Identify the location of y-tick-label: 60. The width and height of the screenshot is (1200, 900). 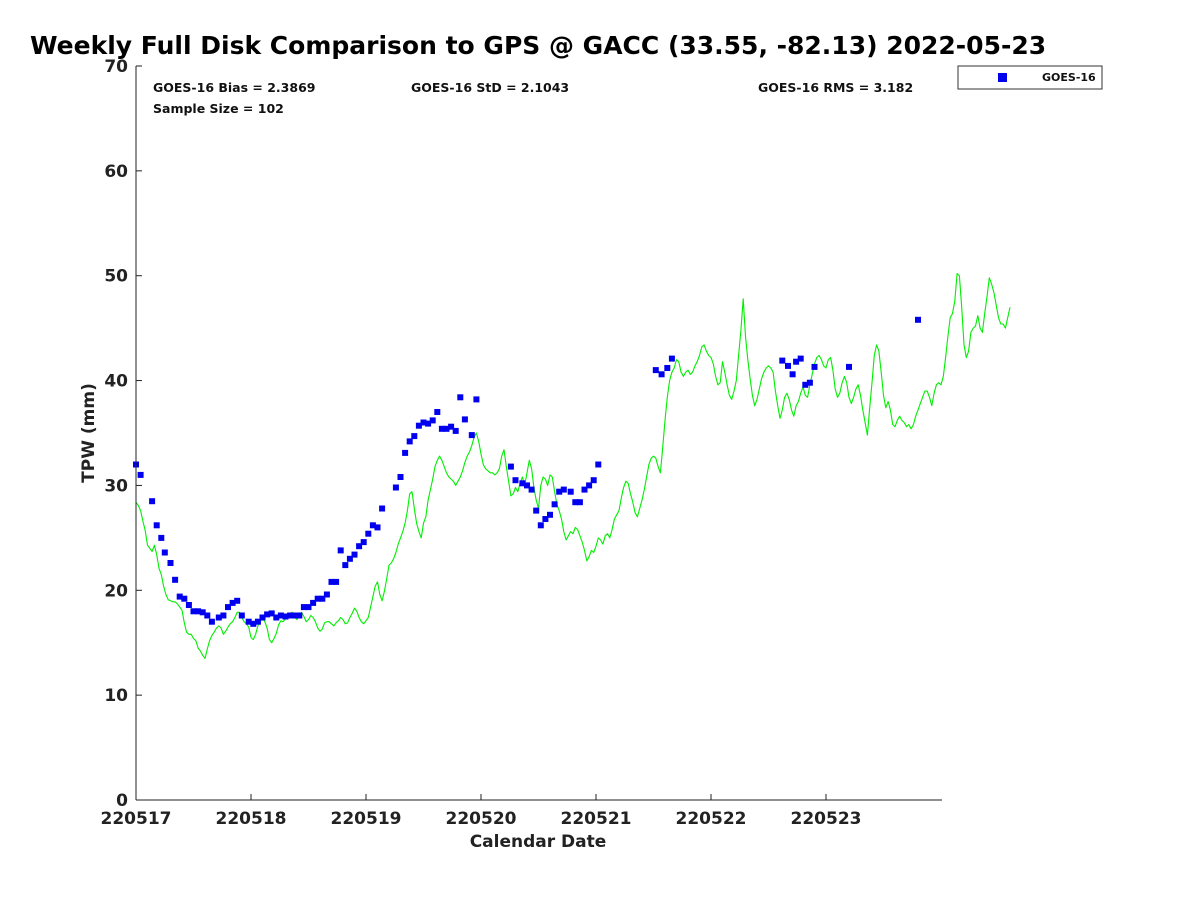
(116, 172).